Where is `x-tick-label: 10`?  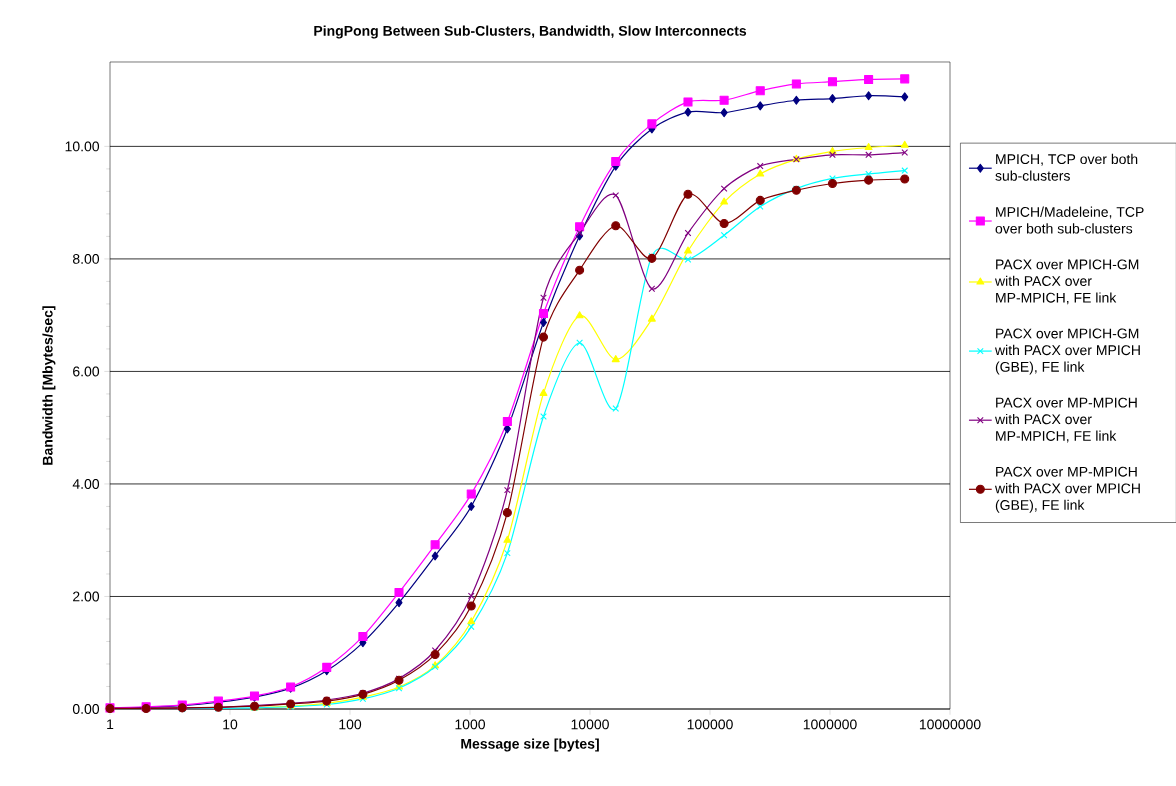
x-tick-label: 10 is located at coordinates (230, 724).